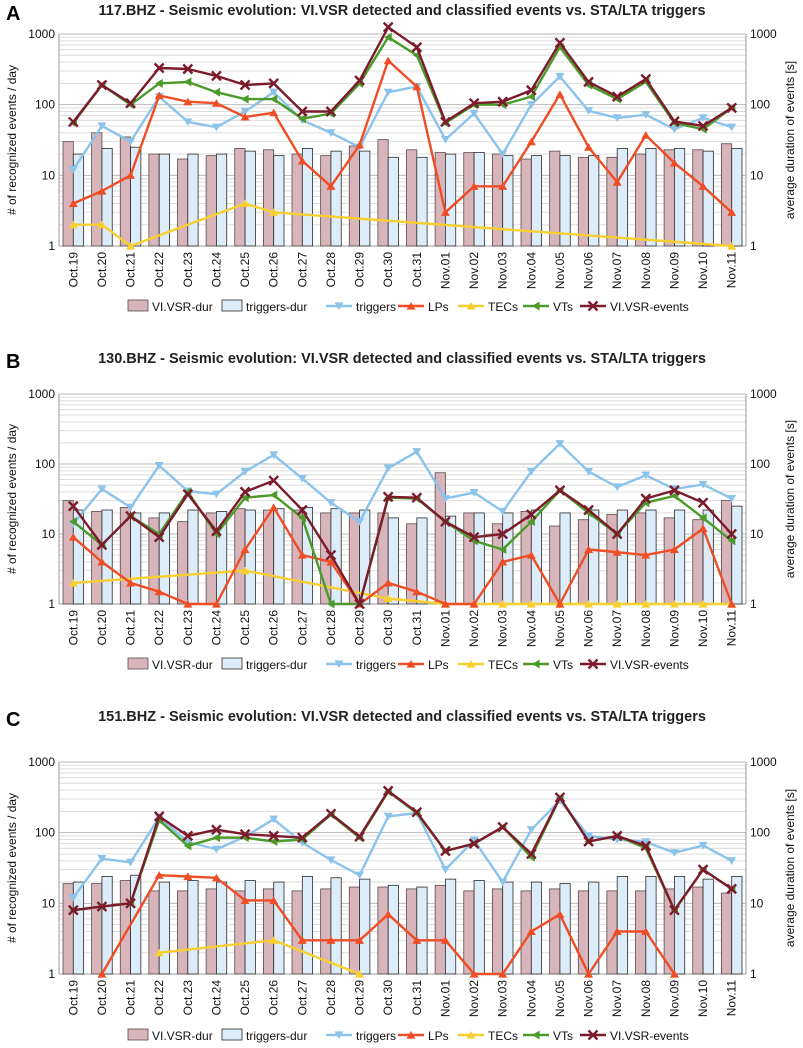 The image size is (803, 1048). Describe the element at coordinates (402, 542) in the screenshot. I see `series-vlvsr-events` at that location.